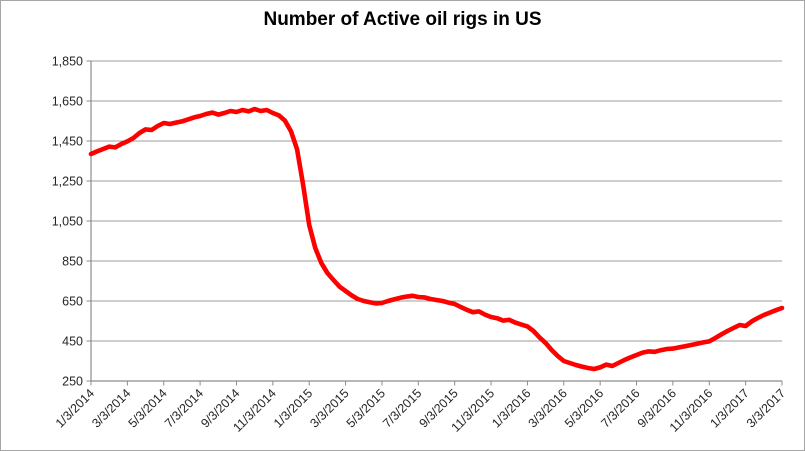 This screenshot has width=805, height=451. What do you see at coordinates (620, 408) in the screenshot?
I see `x-axis-label: 7/3/2016` at bounding box center [620, 408].